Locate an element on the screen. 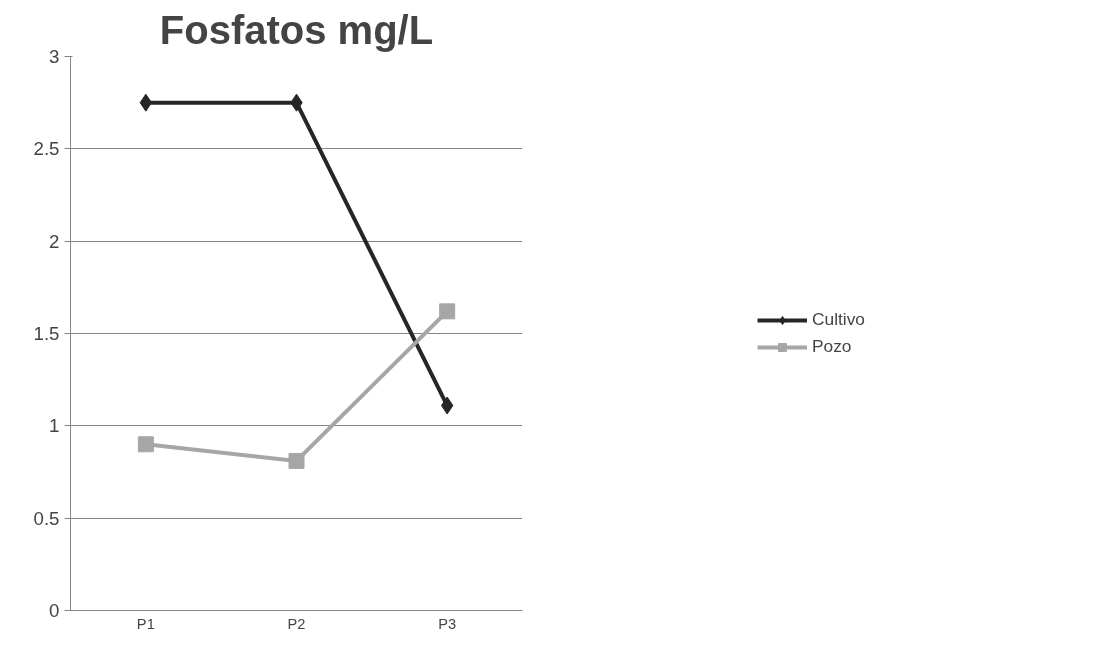  y-tick-label: 2.5 is located at coordinates (46, 149).